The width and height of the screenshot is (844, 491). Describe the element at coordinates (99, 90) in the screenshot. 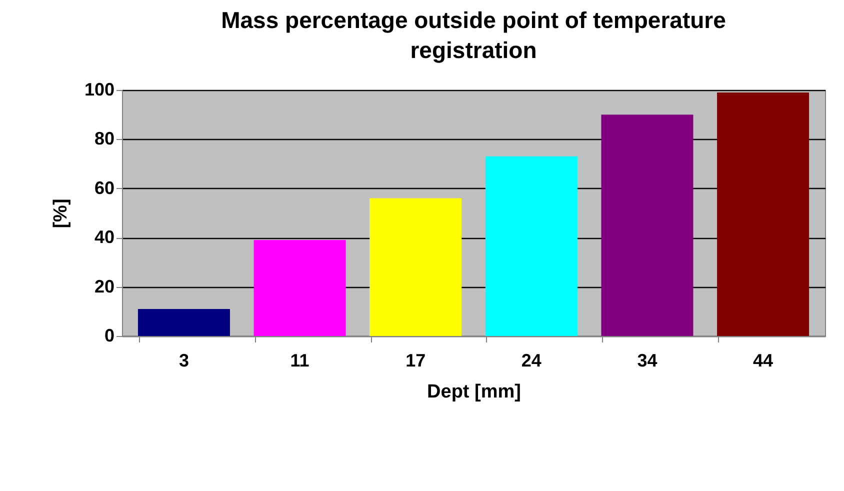

I see `y-tick-label: 100` at that location.